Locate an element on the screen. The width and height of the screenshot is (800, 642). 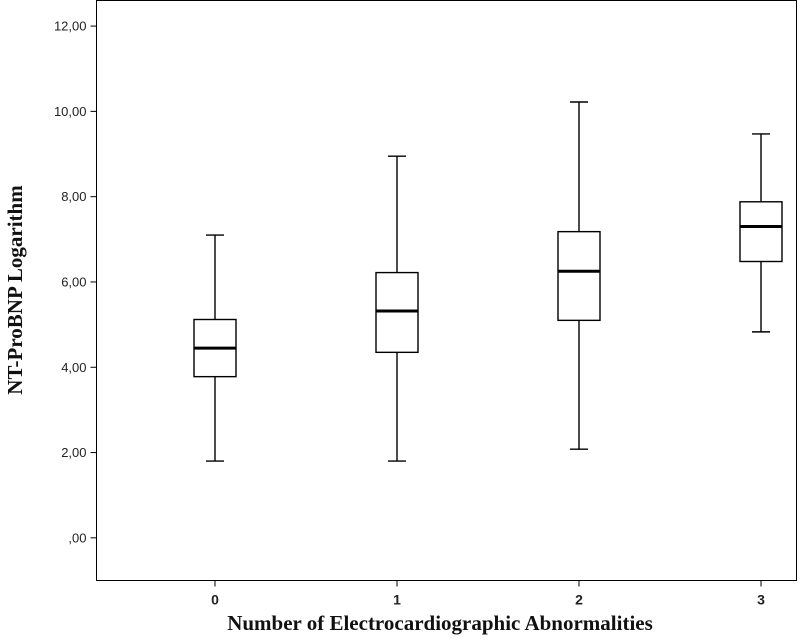
y-tick-label: 10,00 is located at coordinates (70, 111).